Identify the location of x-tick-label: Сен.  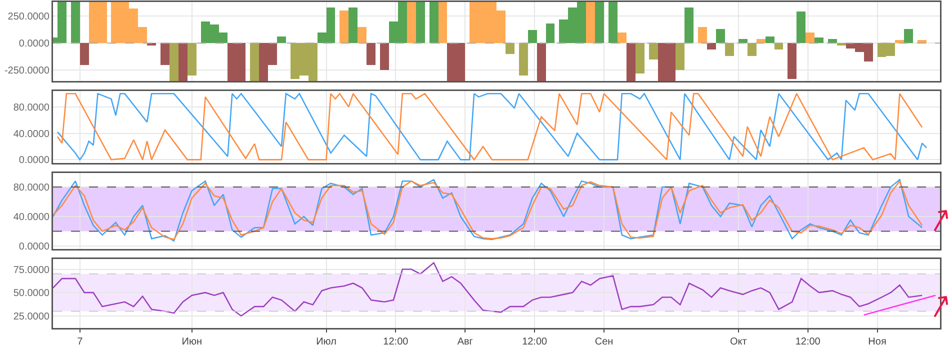
(604, 342).